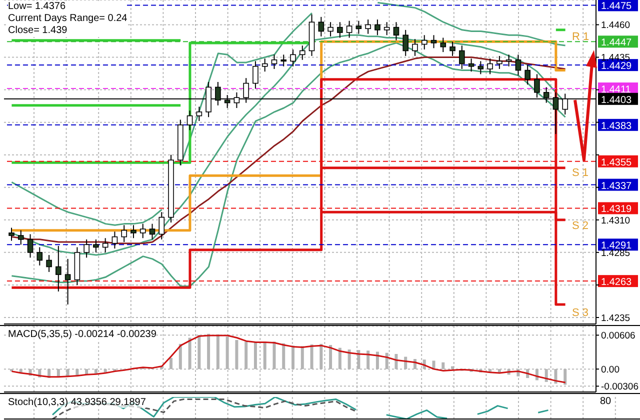 This screenshot has width=640, height=420. What do you see at coordinates (82, 334) in the screenshot?
I see `chart-title: MACD(5,35,5) -0.00214 -0.00239` at bounding box center [82, 334].